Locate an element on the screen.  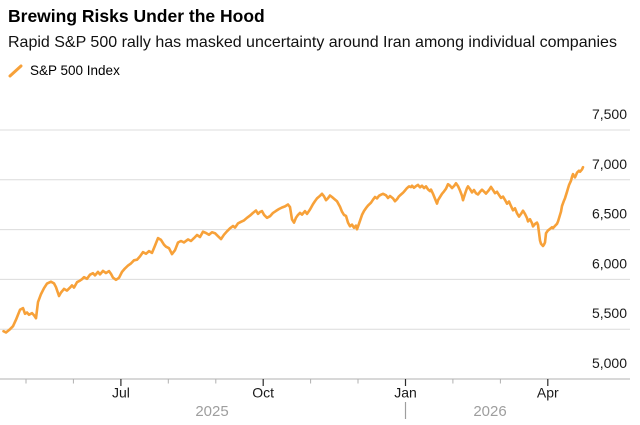
year-label-2026: 2026 is located at coordinates (489, 411).